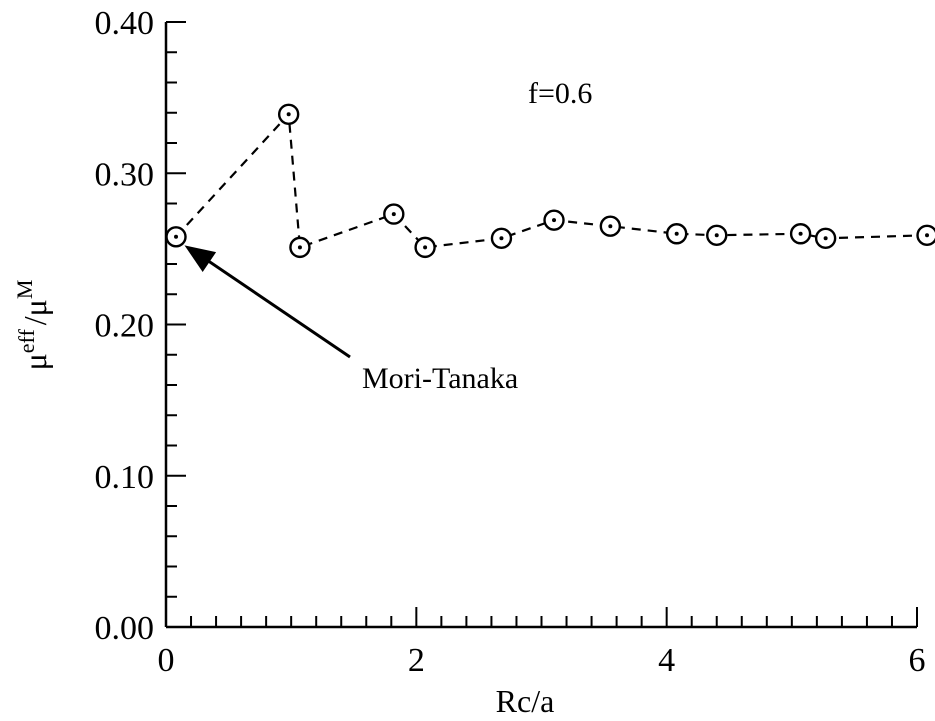 The image size is (935, 721). Describe the element at coordinates (560, 93) in the screenshot. I see `annotation-f-value: f=0.6` at that location.